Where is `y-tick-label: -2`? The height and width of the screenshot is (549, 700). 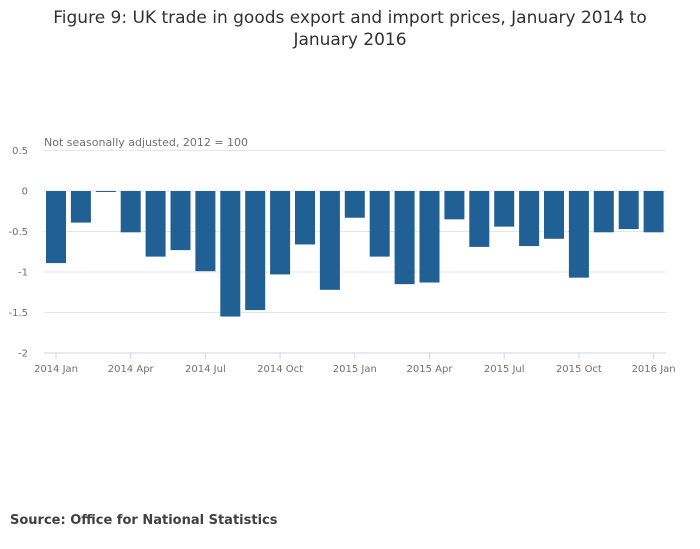 y-tick-label: -2 is located at coordinates (23, 354).